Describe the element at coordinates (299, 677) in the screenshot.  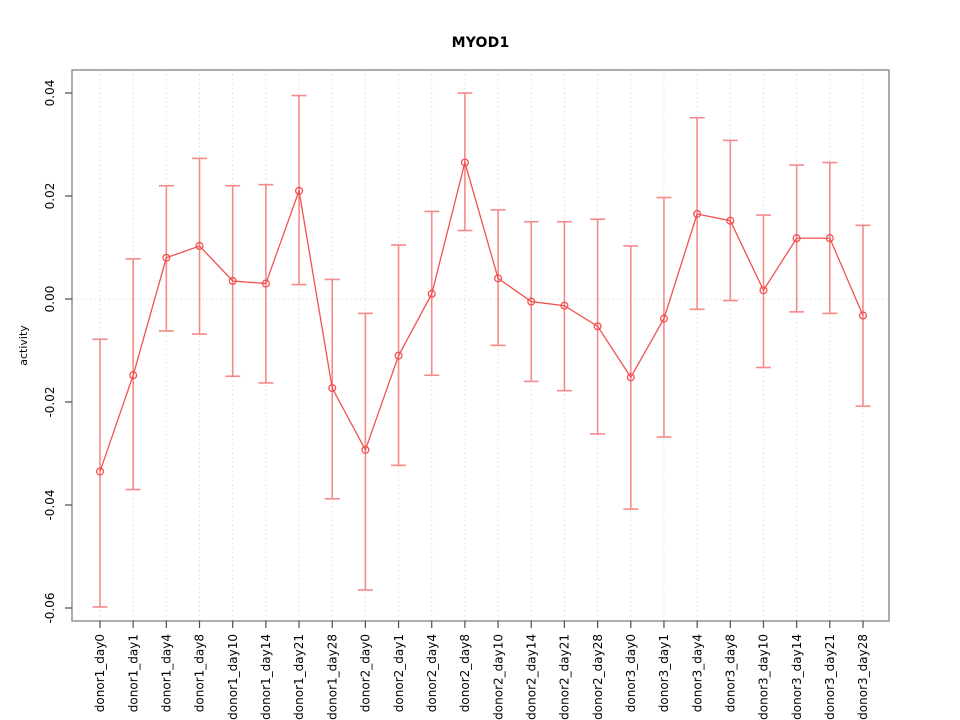
I see `svg-text: donor1_day21` at that location.